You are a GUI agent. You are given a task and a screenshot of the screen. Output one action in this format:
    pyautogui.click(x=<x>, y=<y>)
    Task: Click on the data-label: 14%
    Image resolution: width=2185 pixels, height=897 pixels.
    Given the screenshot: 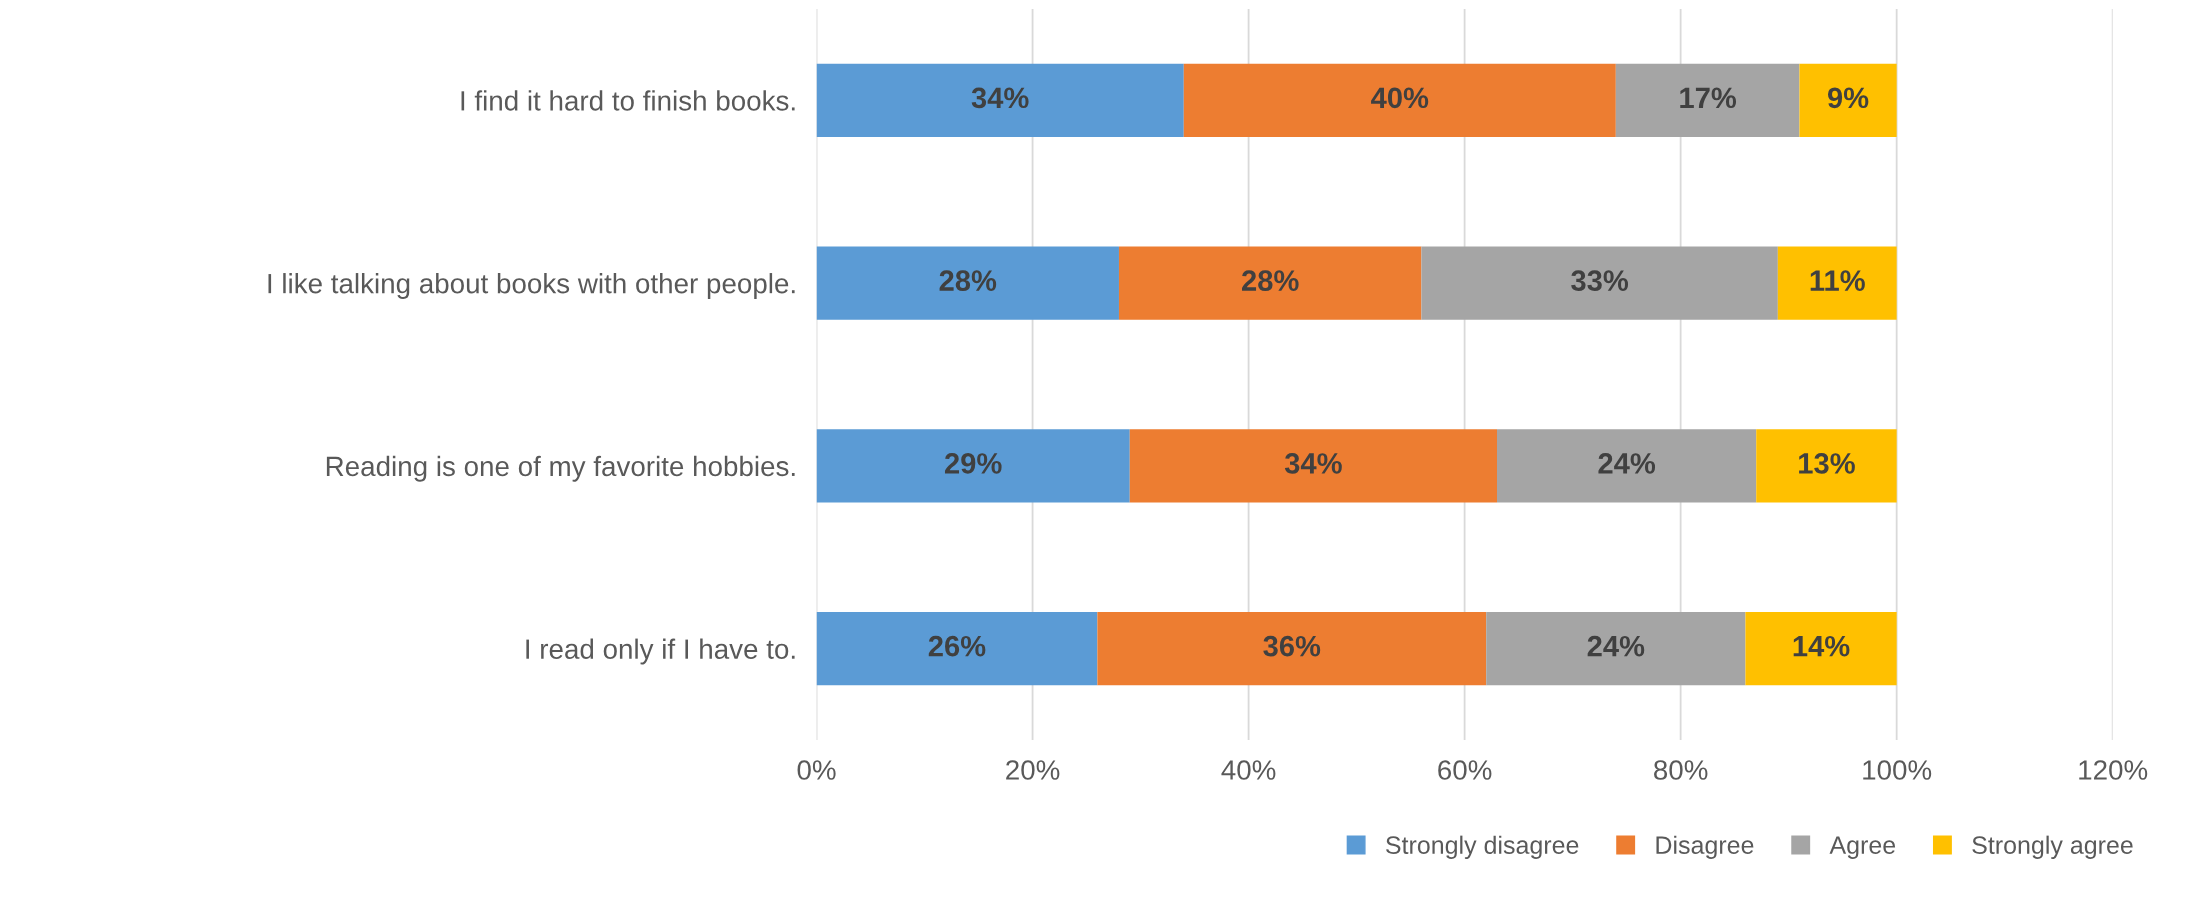 What is the action you would take?
    pyautogui.click(x=1821, y=646)
    